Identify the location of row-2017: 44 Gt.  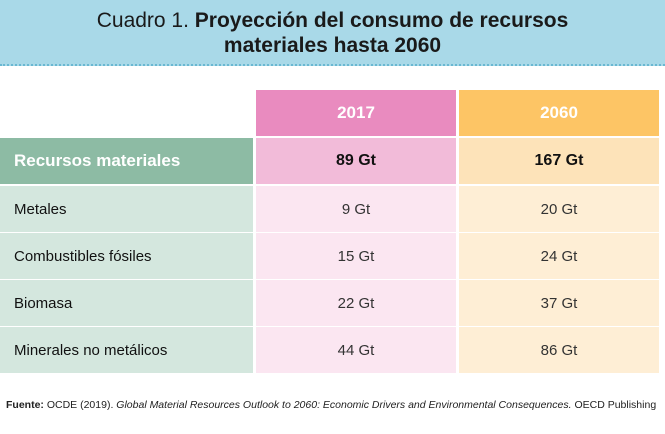
(356, 350).